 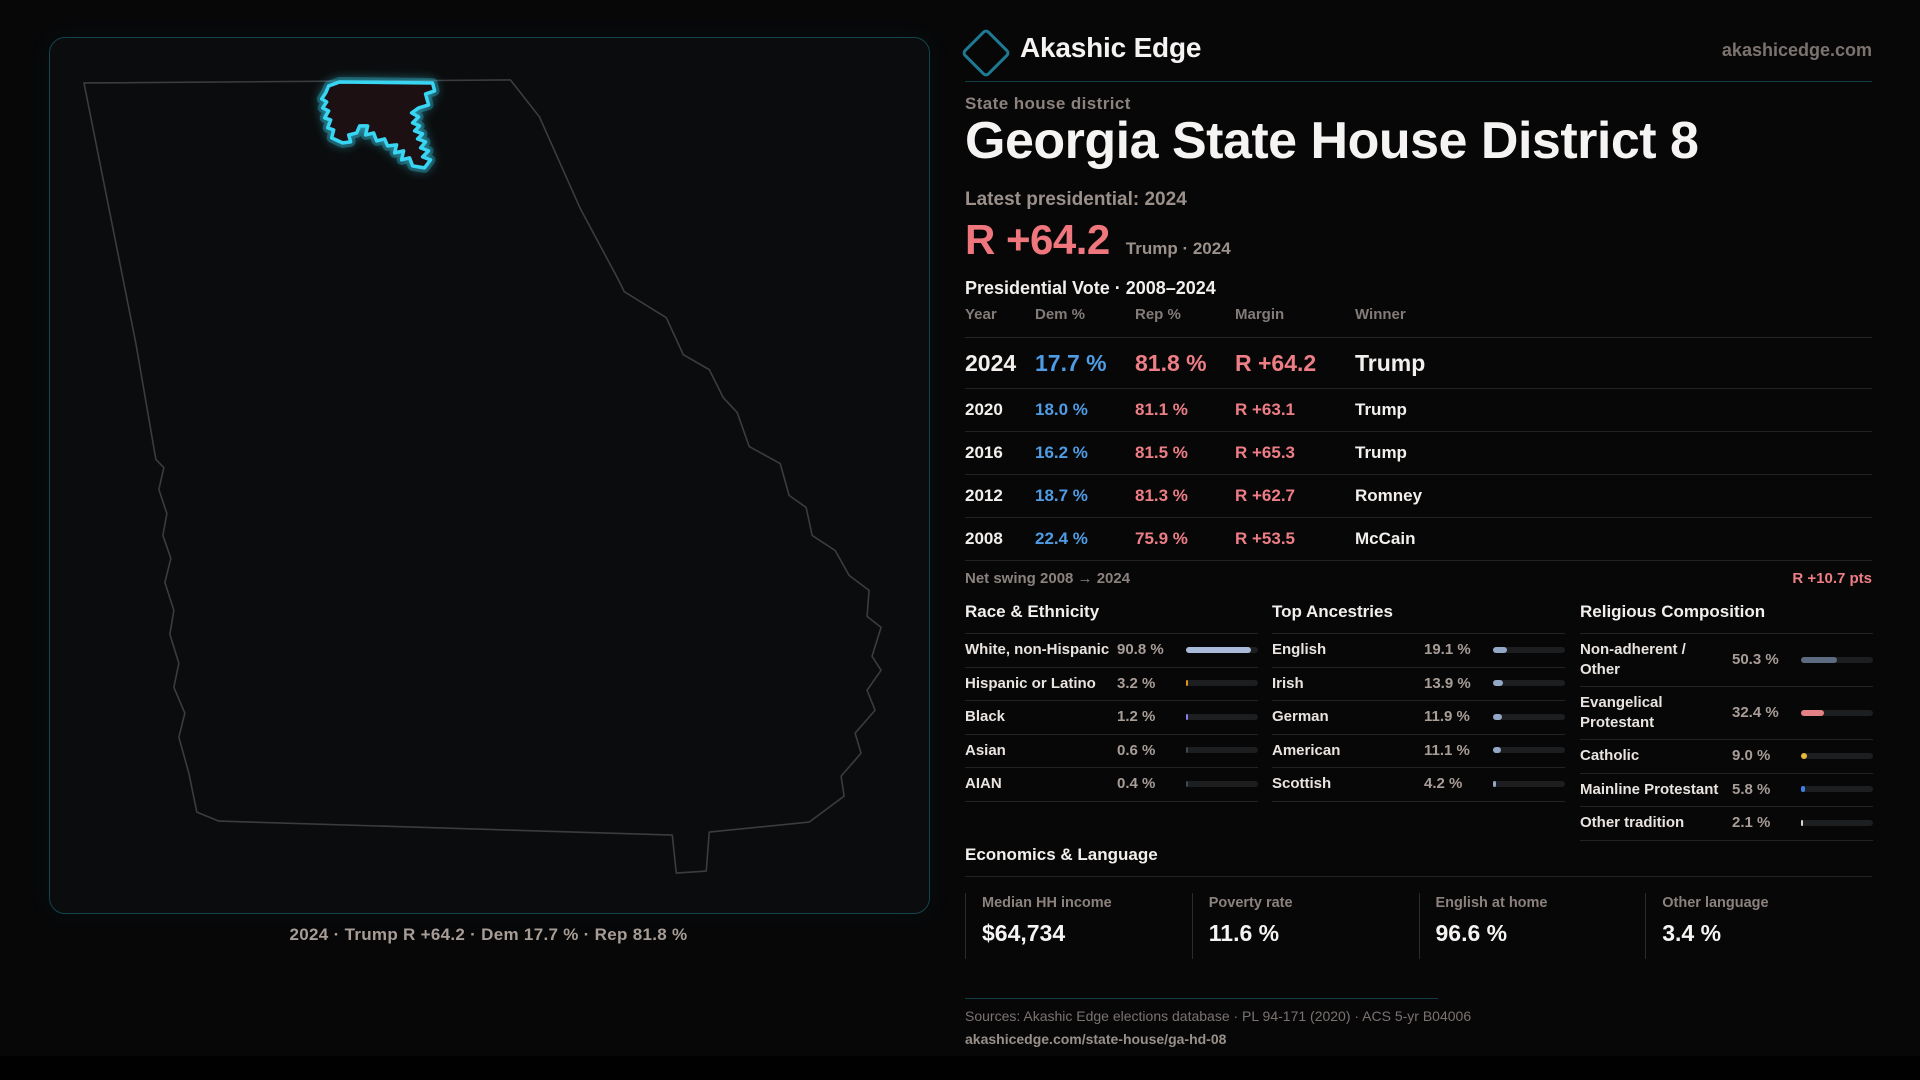 What do you see at coordinates (1061, 495) in the screenshot?
I see `cell-dem-pct: 18.7 %` at bounding box center [1061, 495].